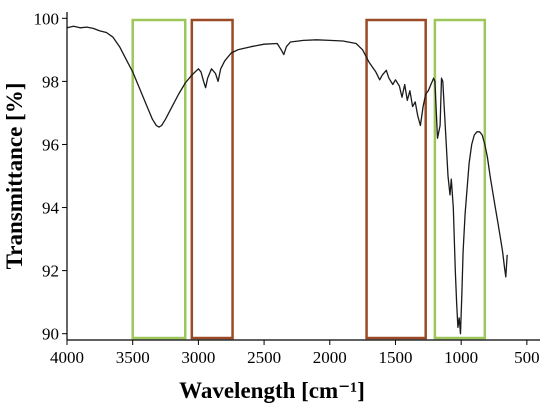  Describe the element at coordinates (133, 357) in the screenshot. I see `x-tick-label: 3500` at that location.